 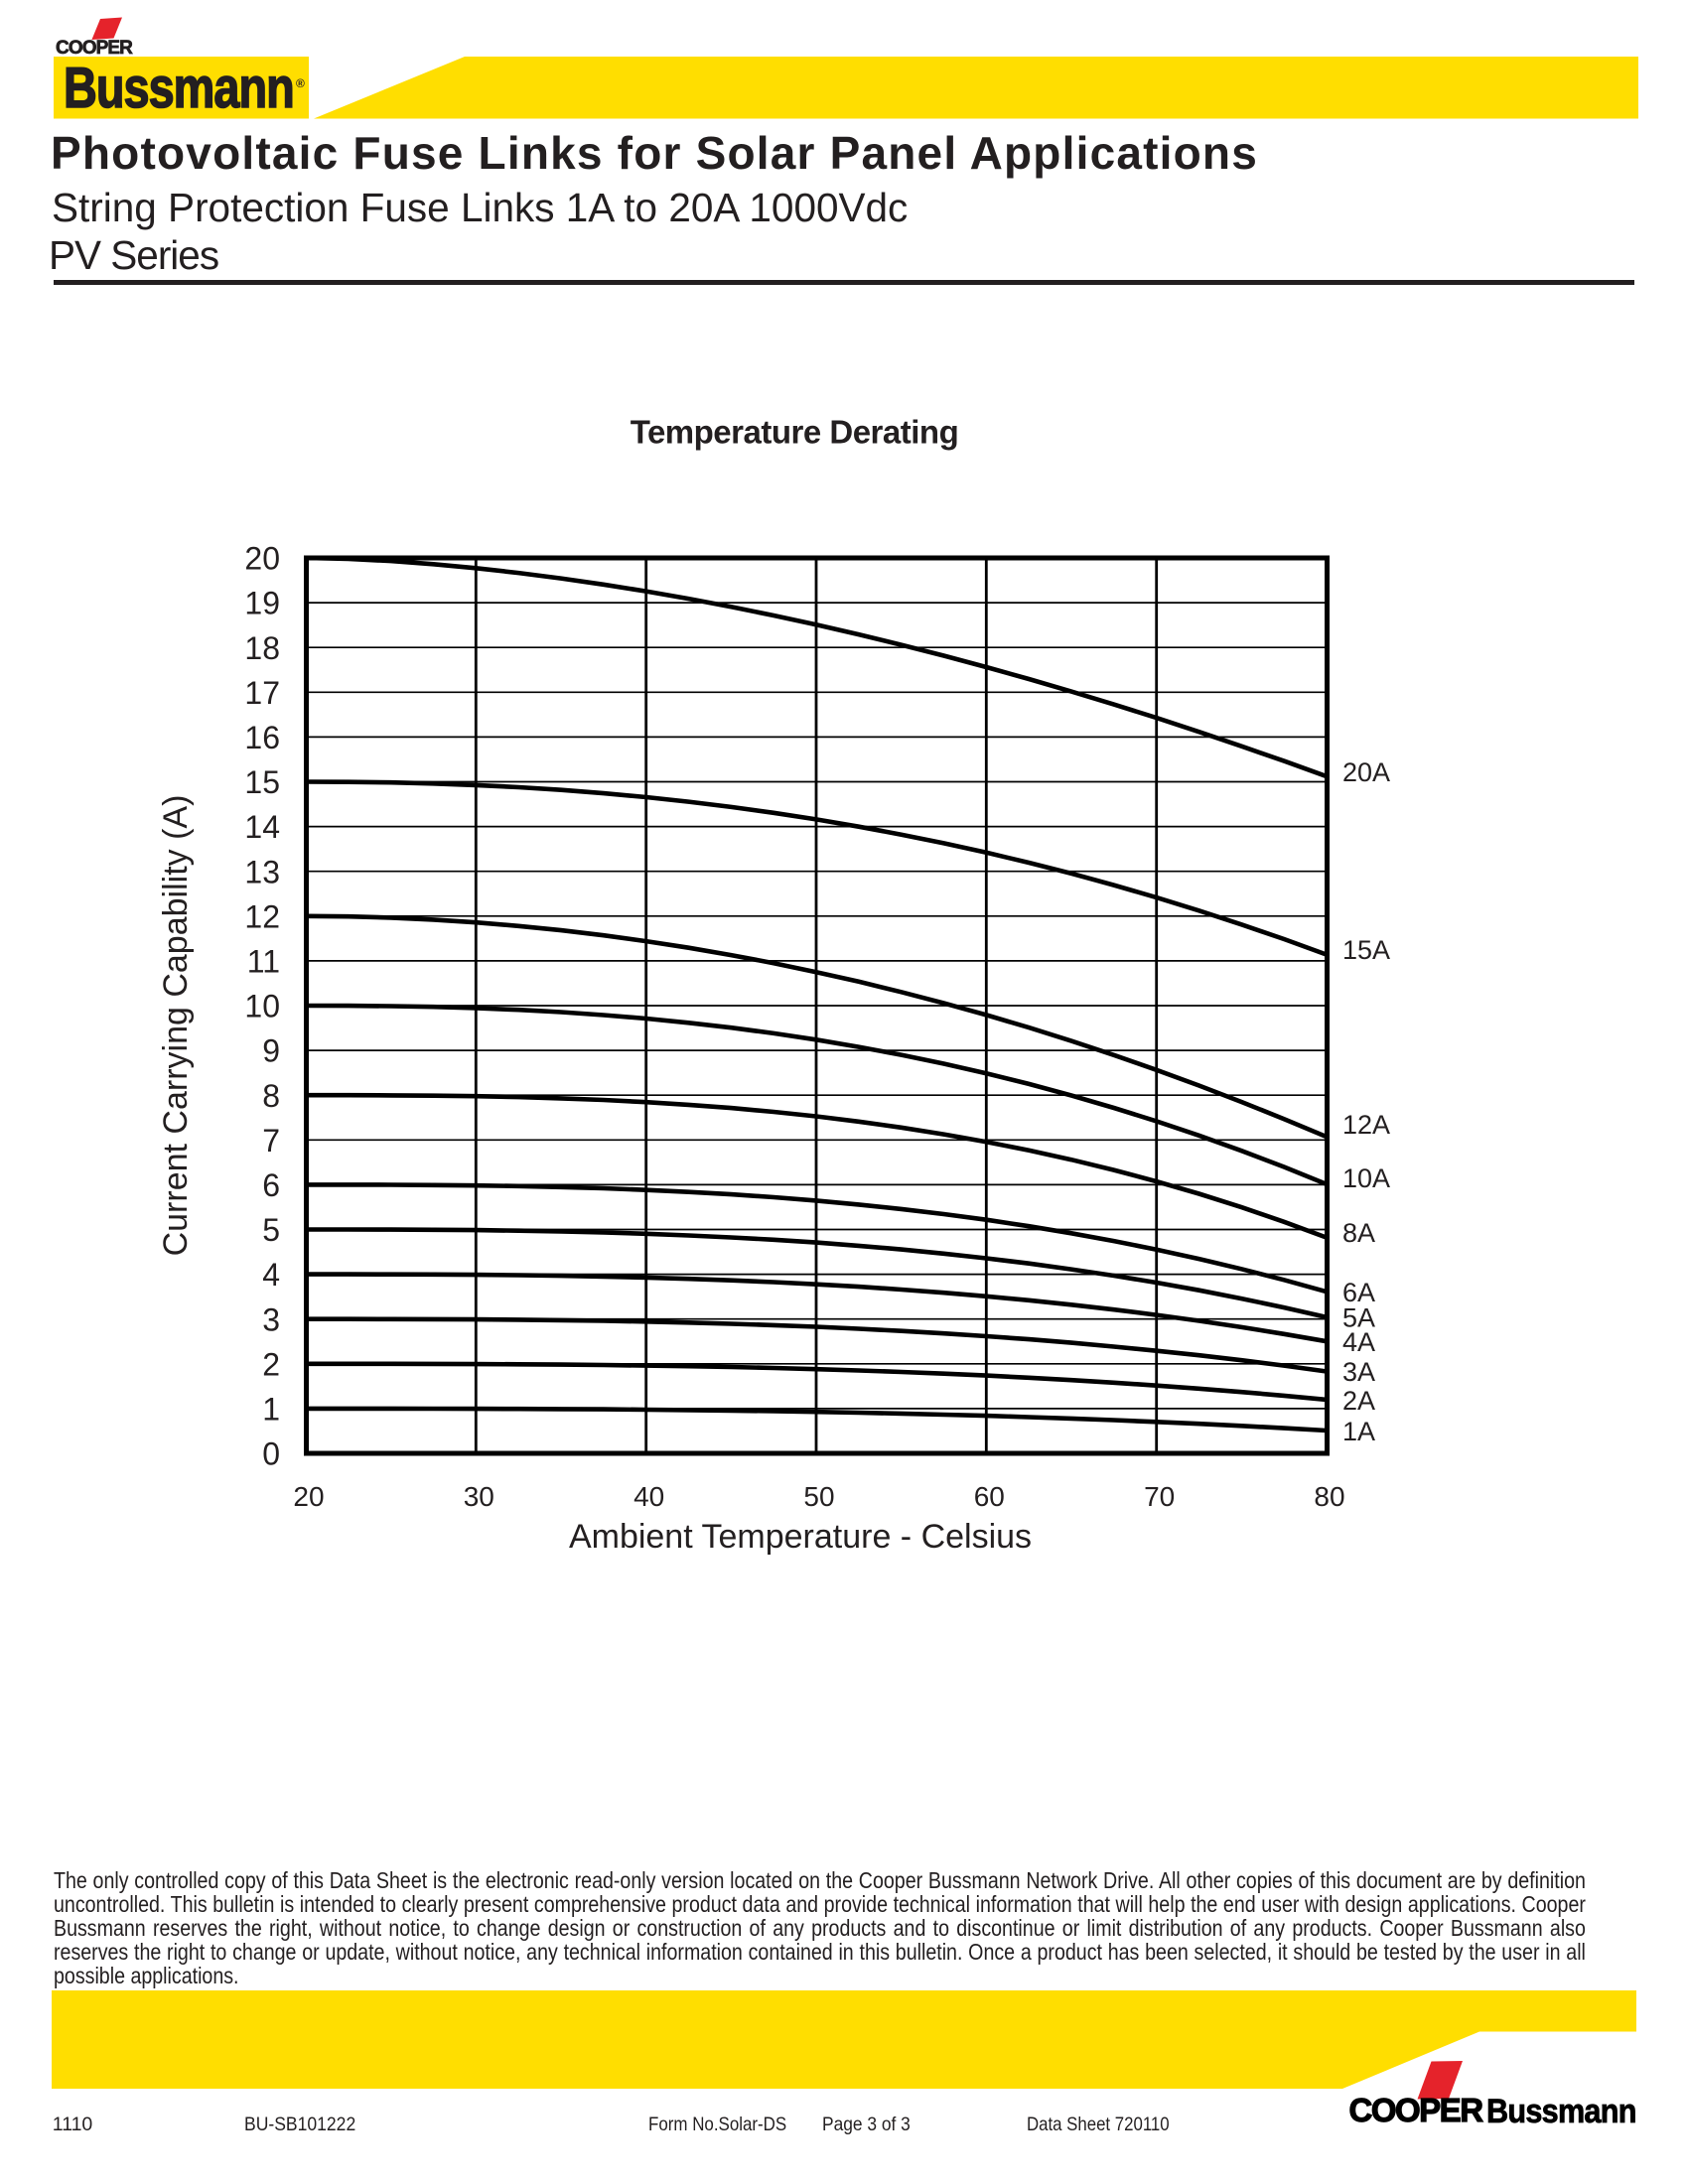 I want to click on svg-text: 20A, so click(x=1366, y=772).